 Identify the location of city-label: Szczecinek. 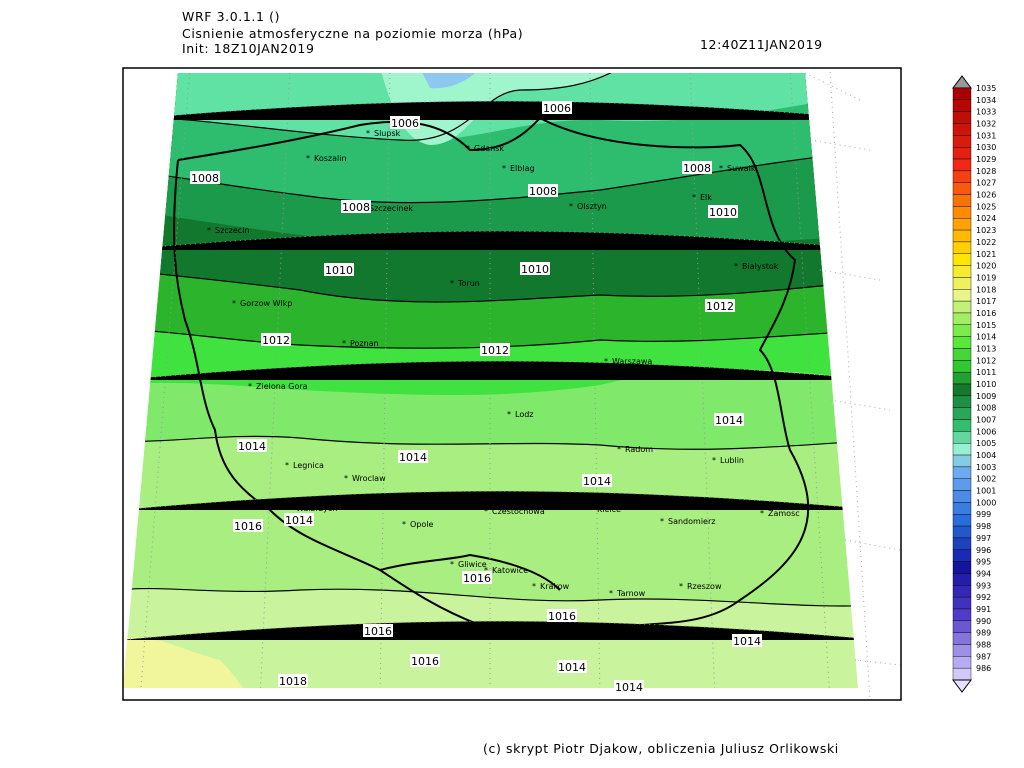
(391, 208).